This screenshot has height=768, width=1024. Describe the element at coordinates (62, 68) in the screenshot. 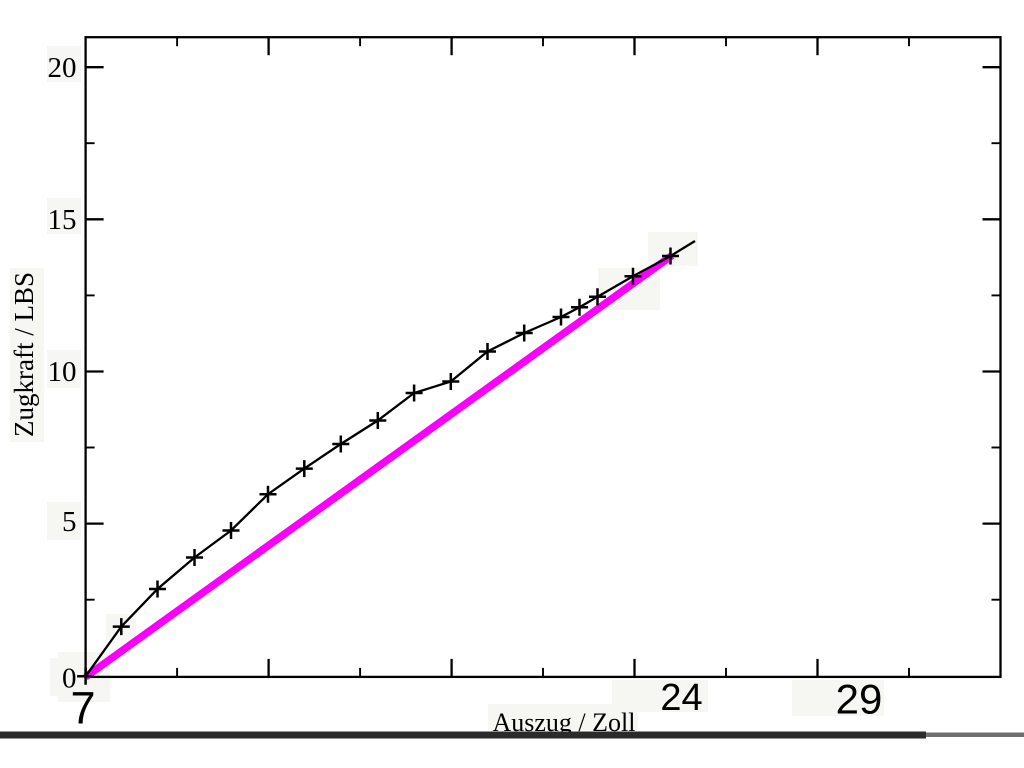

I see `svg-text: 20` at that location.